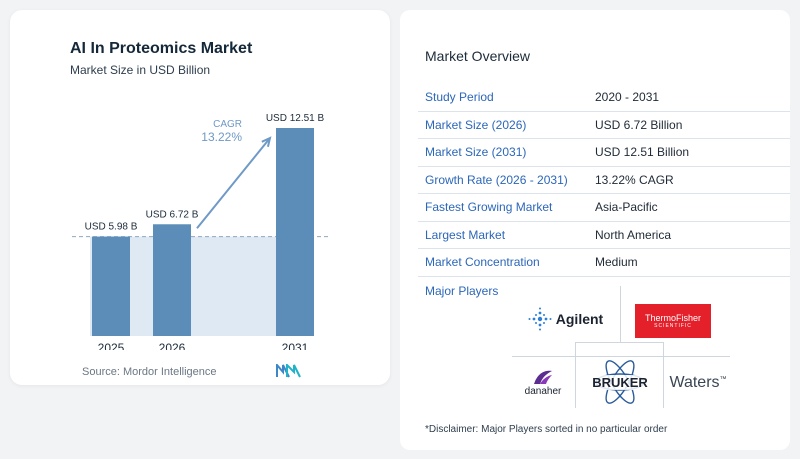 The width and height of the screenshot is (800, 459). I want to click on bar-value-label: USD 12.51 B, so click(295, 118).